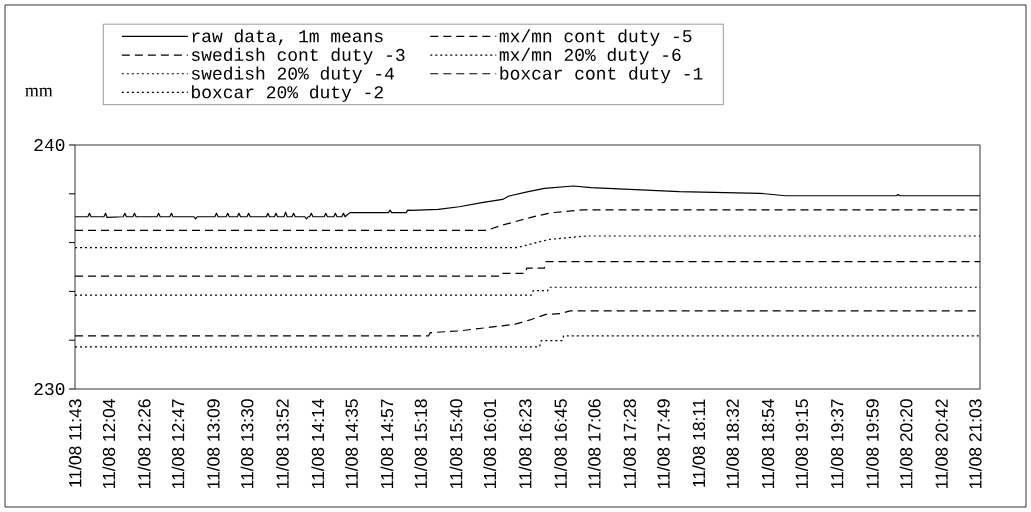  What do you see at coordinates (144, 443) in the screenshot?
I see `x-tick-label: 11/08 12:26` at bounding box center [144, 443].